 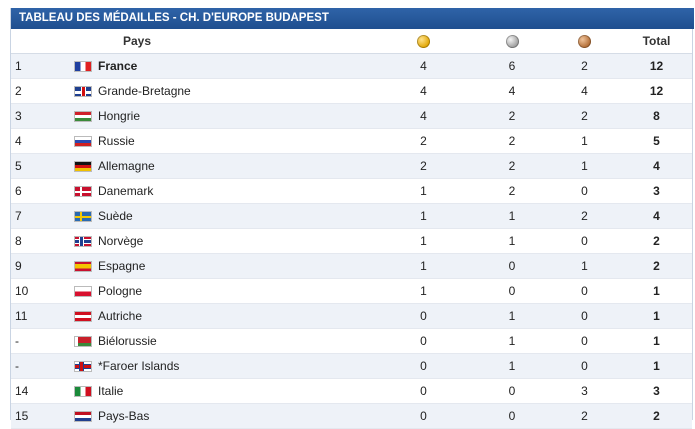 I want to click on rank-cell: 5, so click(x=41, y=166).